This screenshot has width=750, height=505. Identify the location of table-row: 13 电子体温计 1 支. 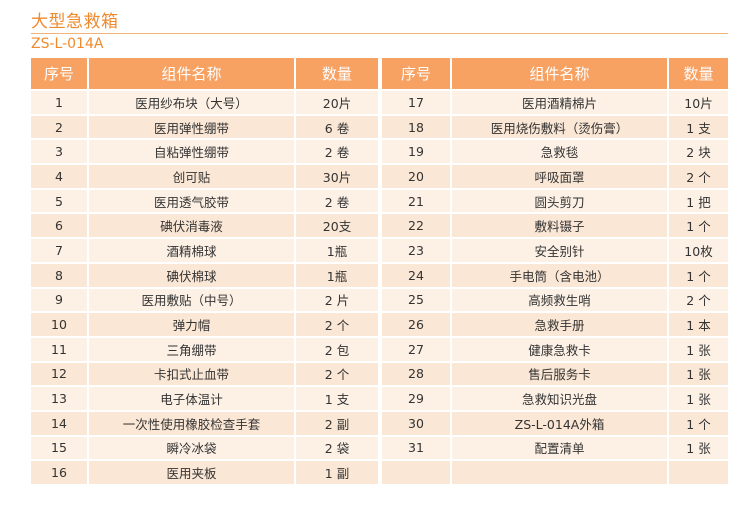
(204, 398).